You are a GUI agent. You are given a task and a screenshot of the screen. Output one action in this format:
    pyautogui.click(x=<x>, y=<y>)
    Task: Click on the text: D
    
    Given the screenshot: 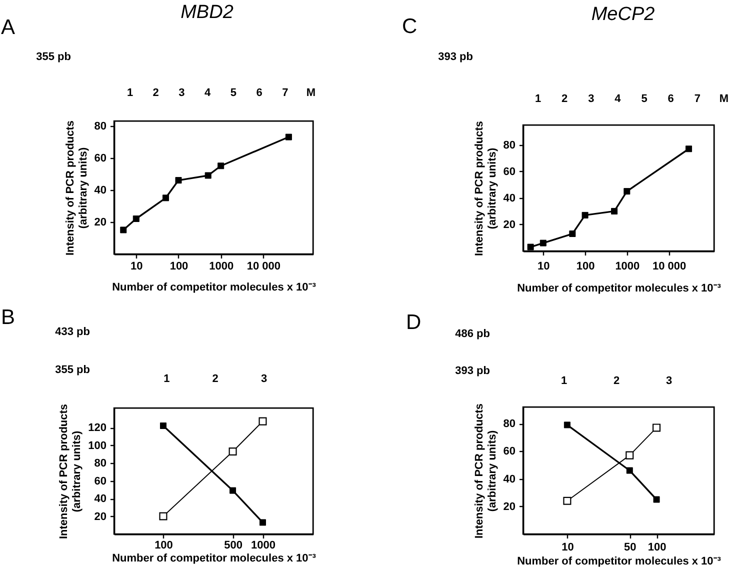 What is the action you would take?
    pyautogui.click(x=414, y=322)
    